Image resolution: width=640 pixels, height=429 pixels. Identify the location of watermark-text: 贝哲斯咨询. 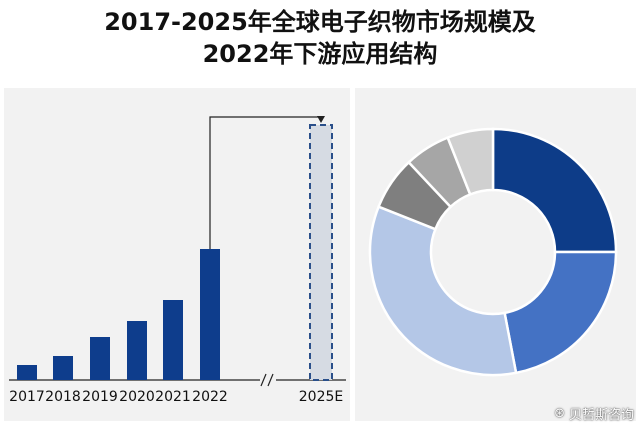
(601, 415).